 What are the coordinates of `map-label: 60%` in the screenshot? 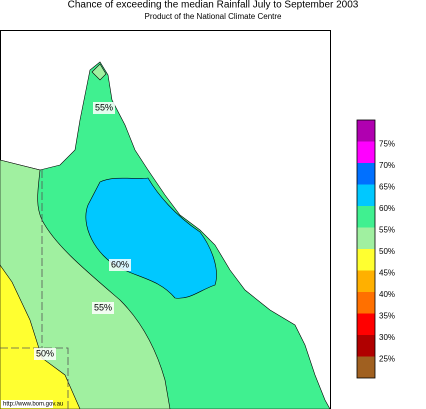 It's located at (120, 264).